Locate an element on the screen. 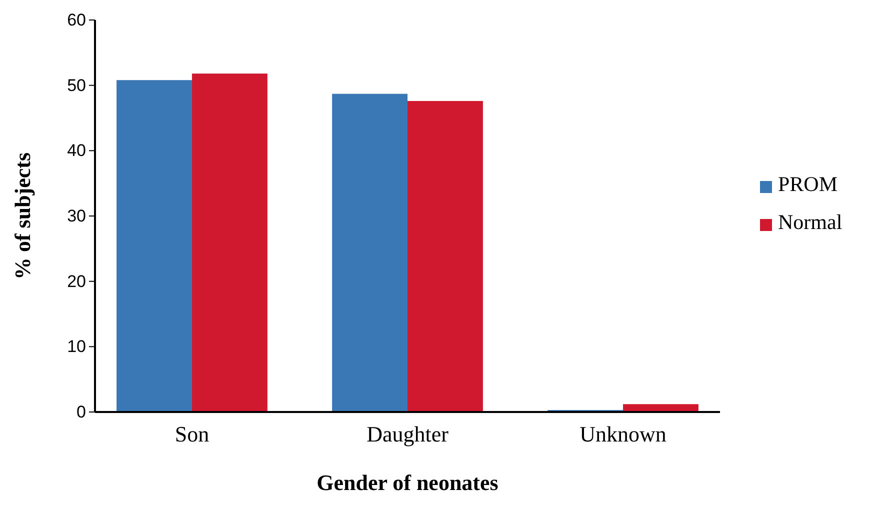 The image size is (870, 508). y-tick-label: 40 is located at coordinates (76, 150).